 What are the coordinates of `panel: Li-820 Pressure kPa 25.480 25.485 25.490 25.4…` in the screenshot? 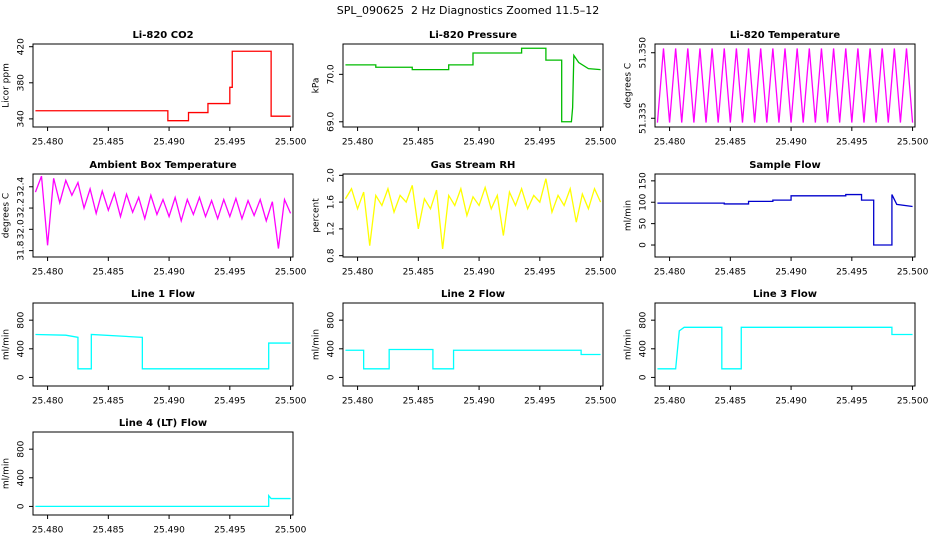 It's located at (464, 89).